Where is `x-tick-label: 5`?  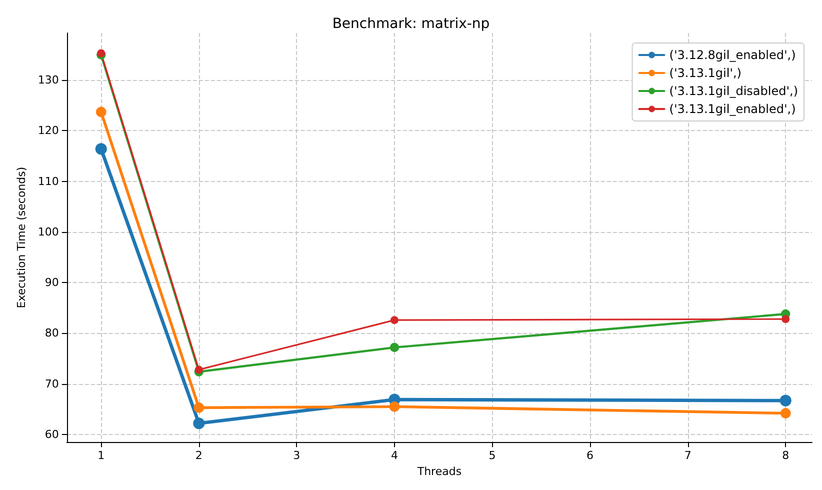 x-tick-label: 5 is located at coordinates (492, 455).